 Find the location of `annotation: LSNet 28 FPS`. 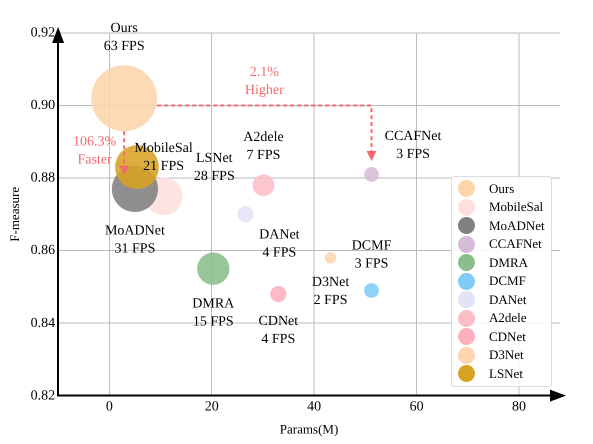

annotation: LSNet 28 FPS is located at coordinates (214, 167).